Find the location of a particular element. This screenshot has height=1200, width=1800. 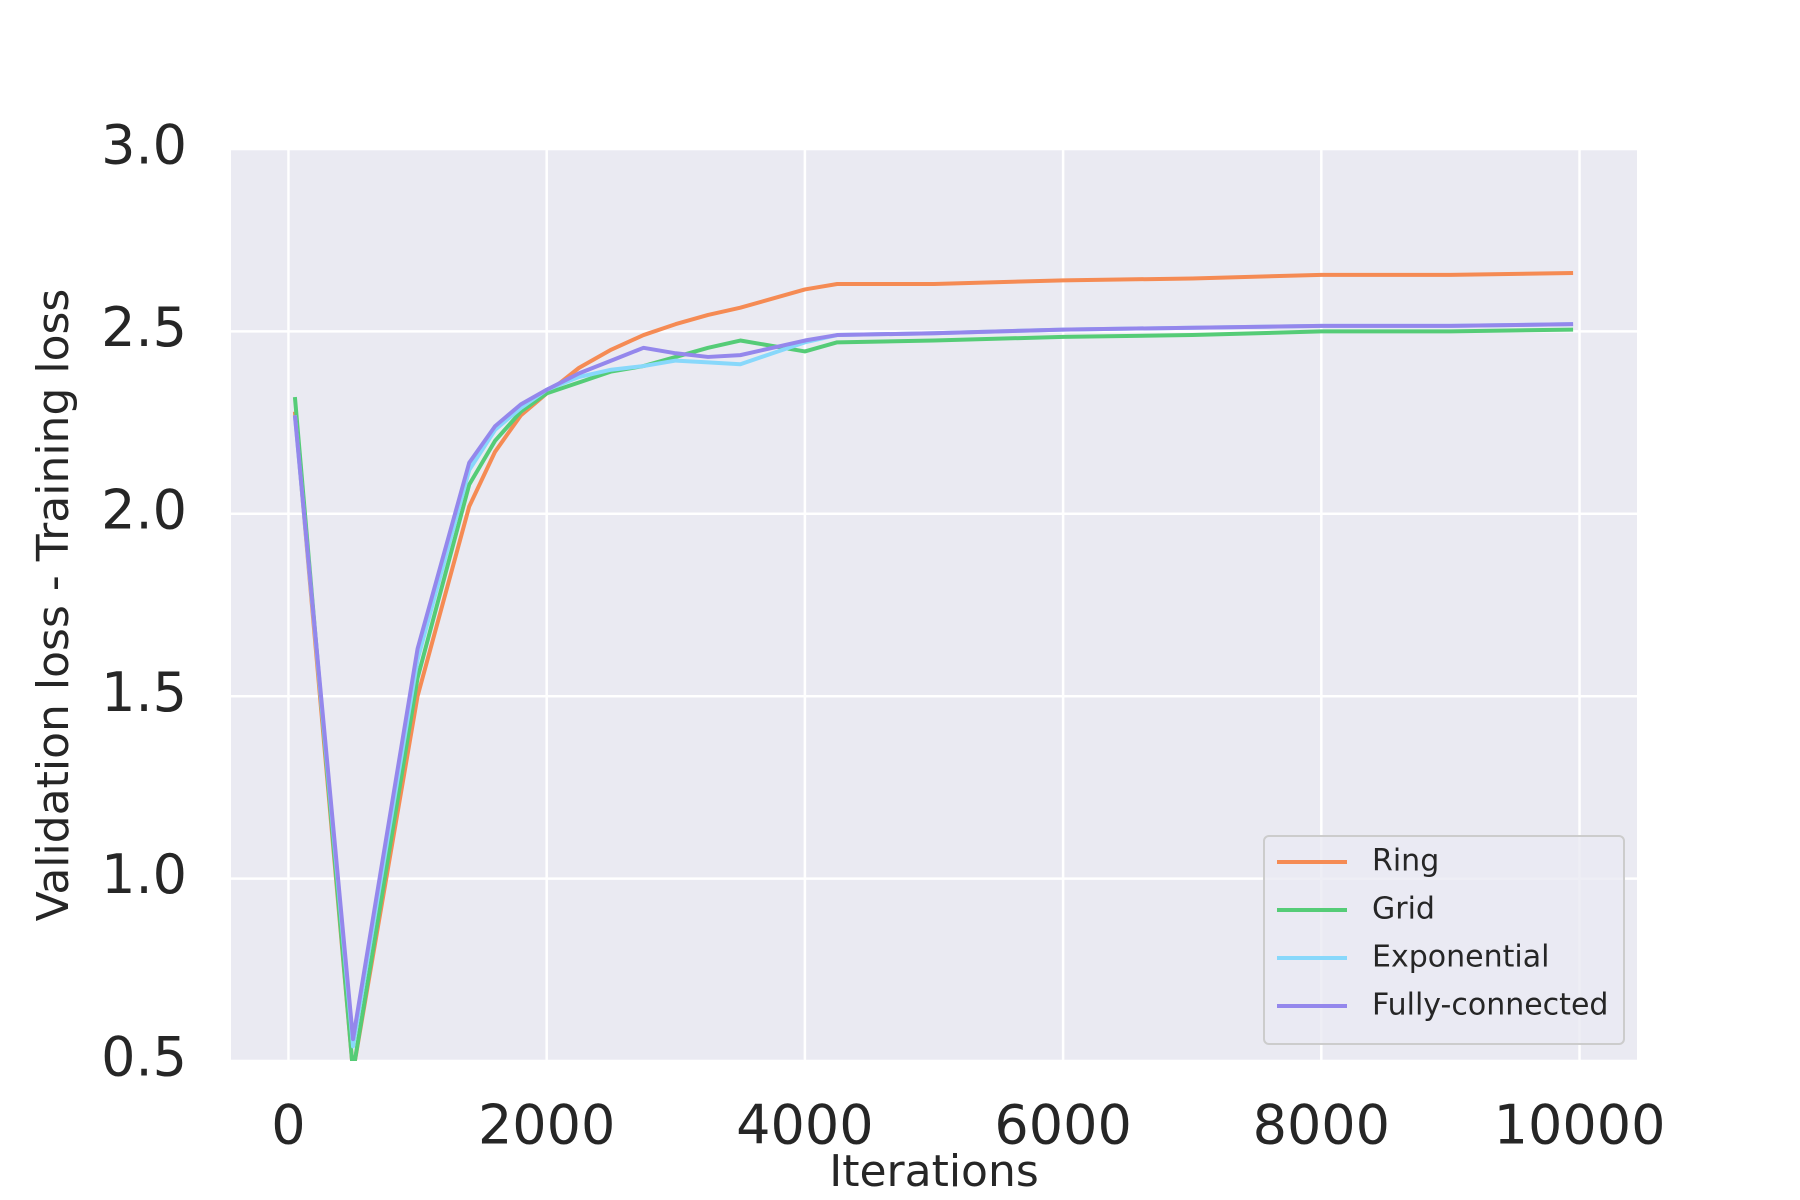

x-tick-label: 6000 is located at coordinates (1062, 1125).